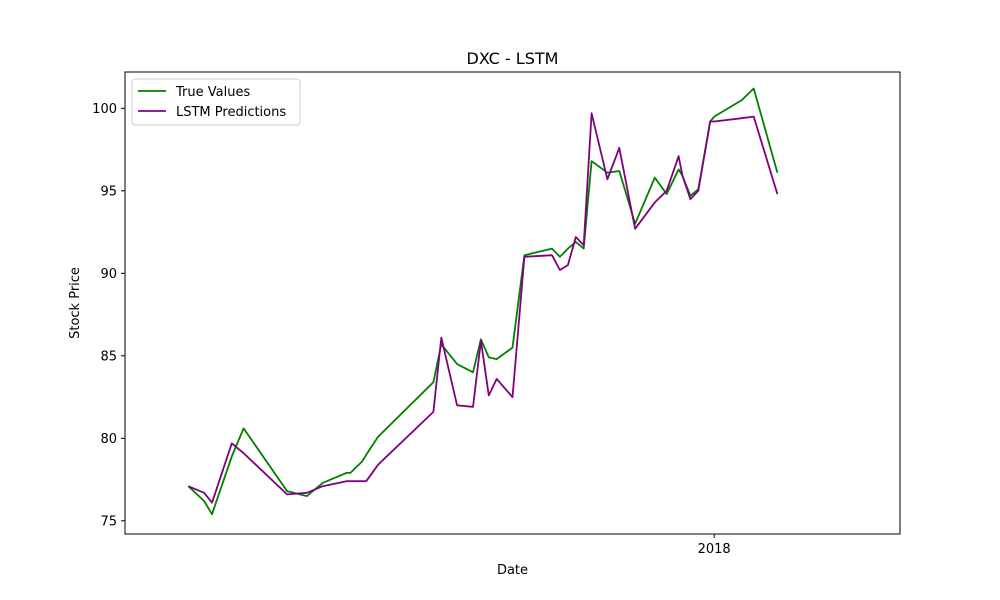  Describe the element at coordinates (512, 570) in the screenshot. I see `x-axis-label: Date` at that location.